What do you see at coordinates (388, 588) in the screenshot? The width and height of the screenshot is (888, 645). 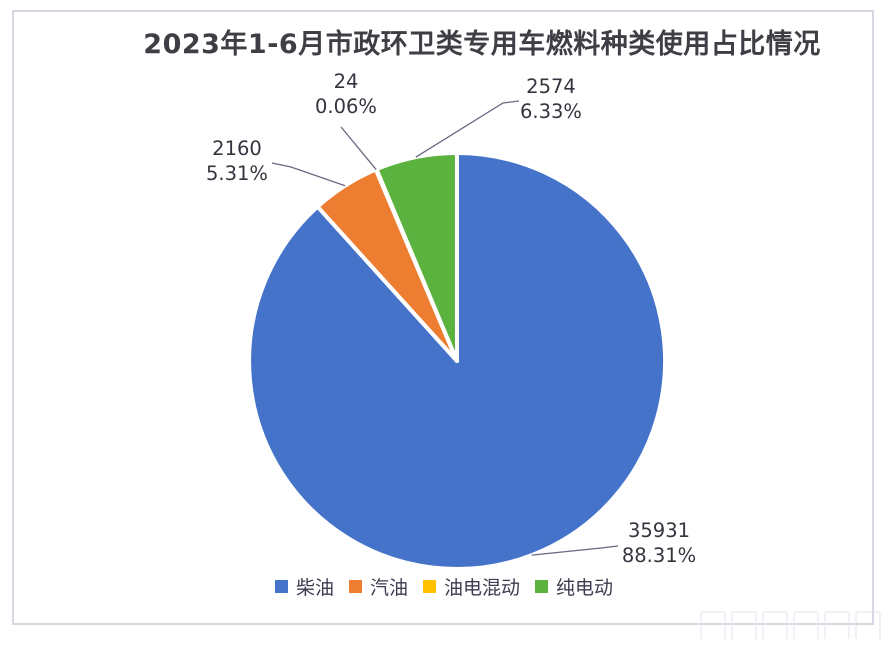 I see `legend-label: 汽油` at bounding box center [388, 588].